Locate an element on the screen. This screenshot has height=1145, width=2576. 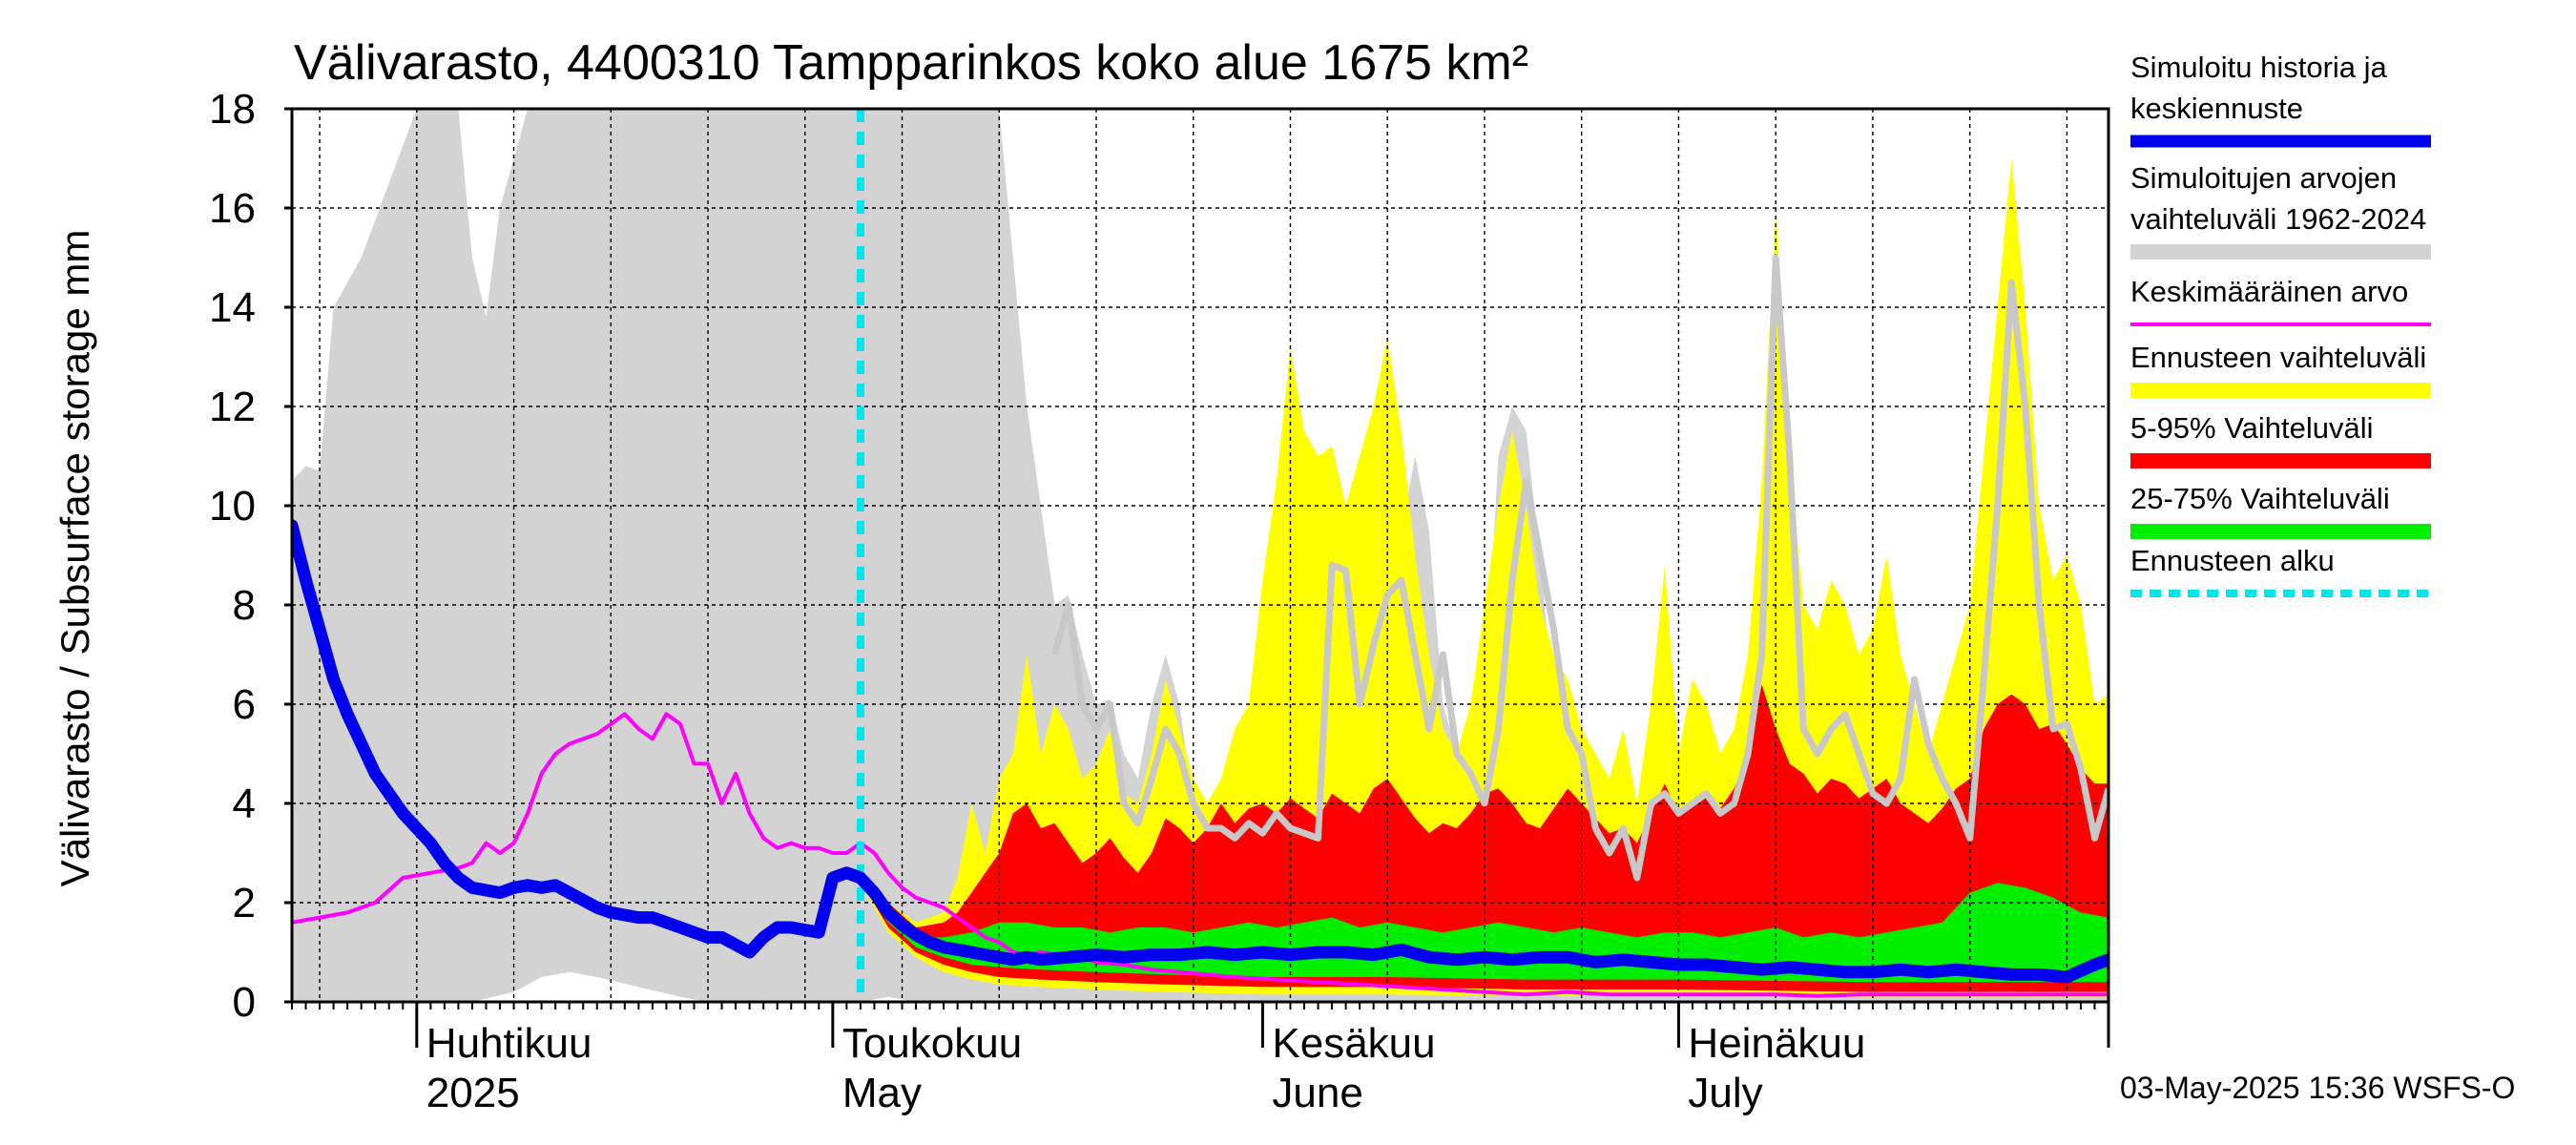
y-tick-label: 4 is located at coordinates (244, 804).